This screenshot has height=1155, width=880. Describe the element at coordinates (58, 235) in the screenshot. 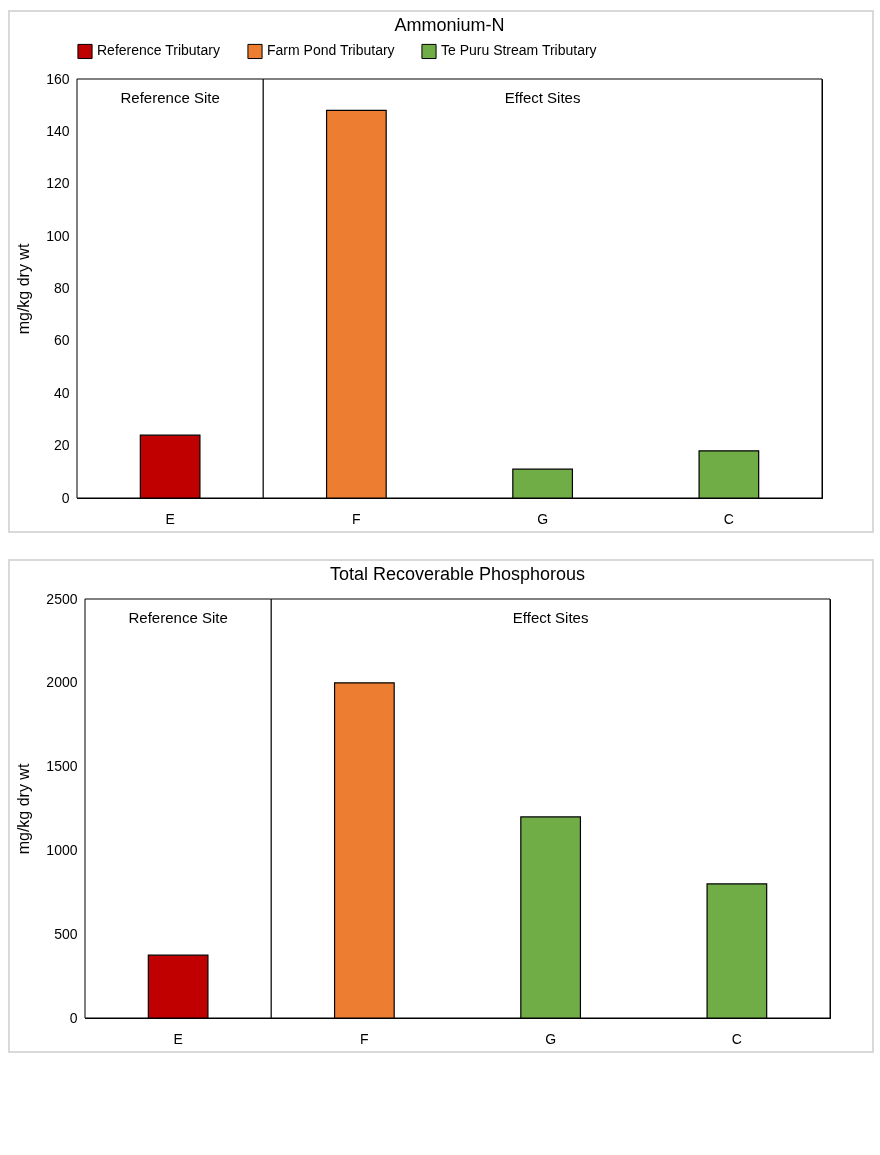

I see `y-tick-label: 100` at that location.